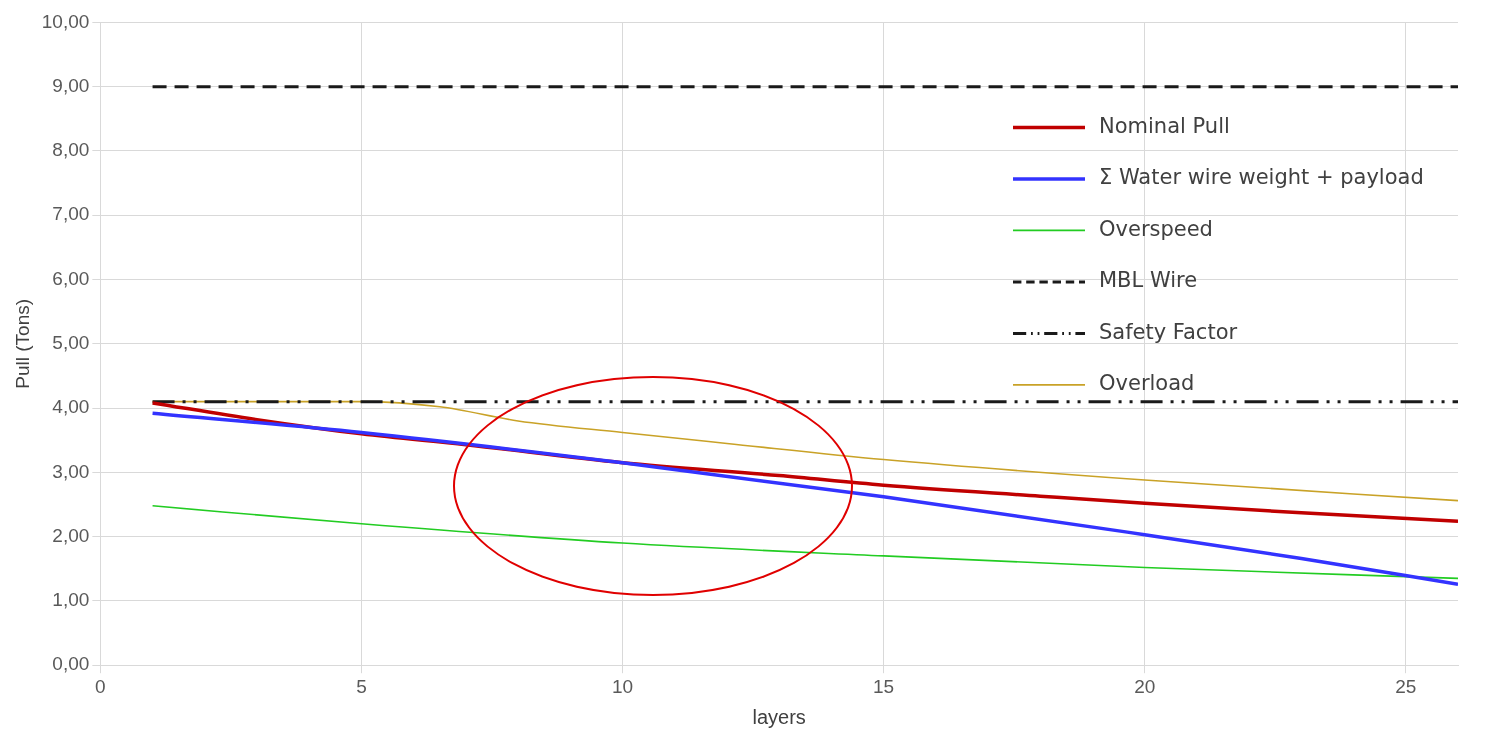 Image resolution: width=1487 pixels, height=744 pixels. I want to click on y-tick-label: 0,00, so click(71, 664).